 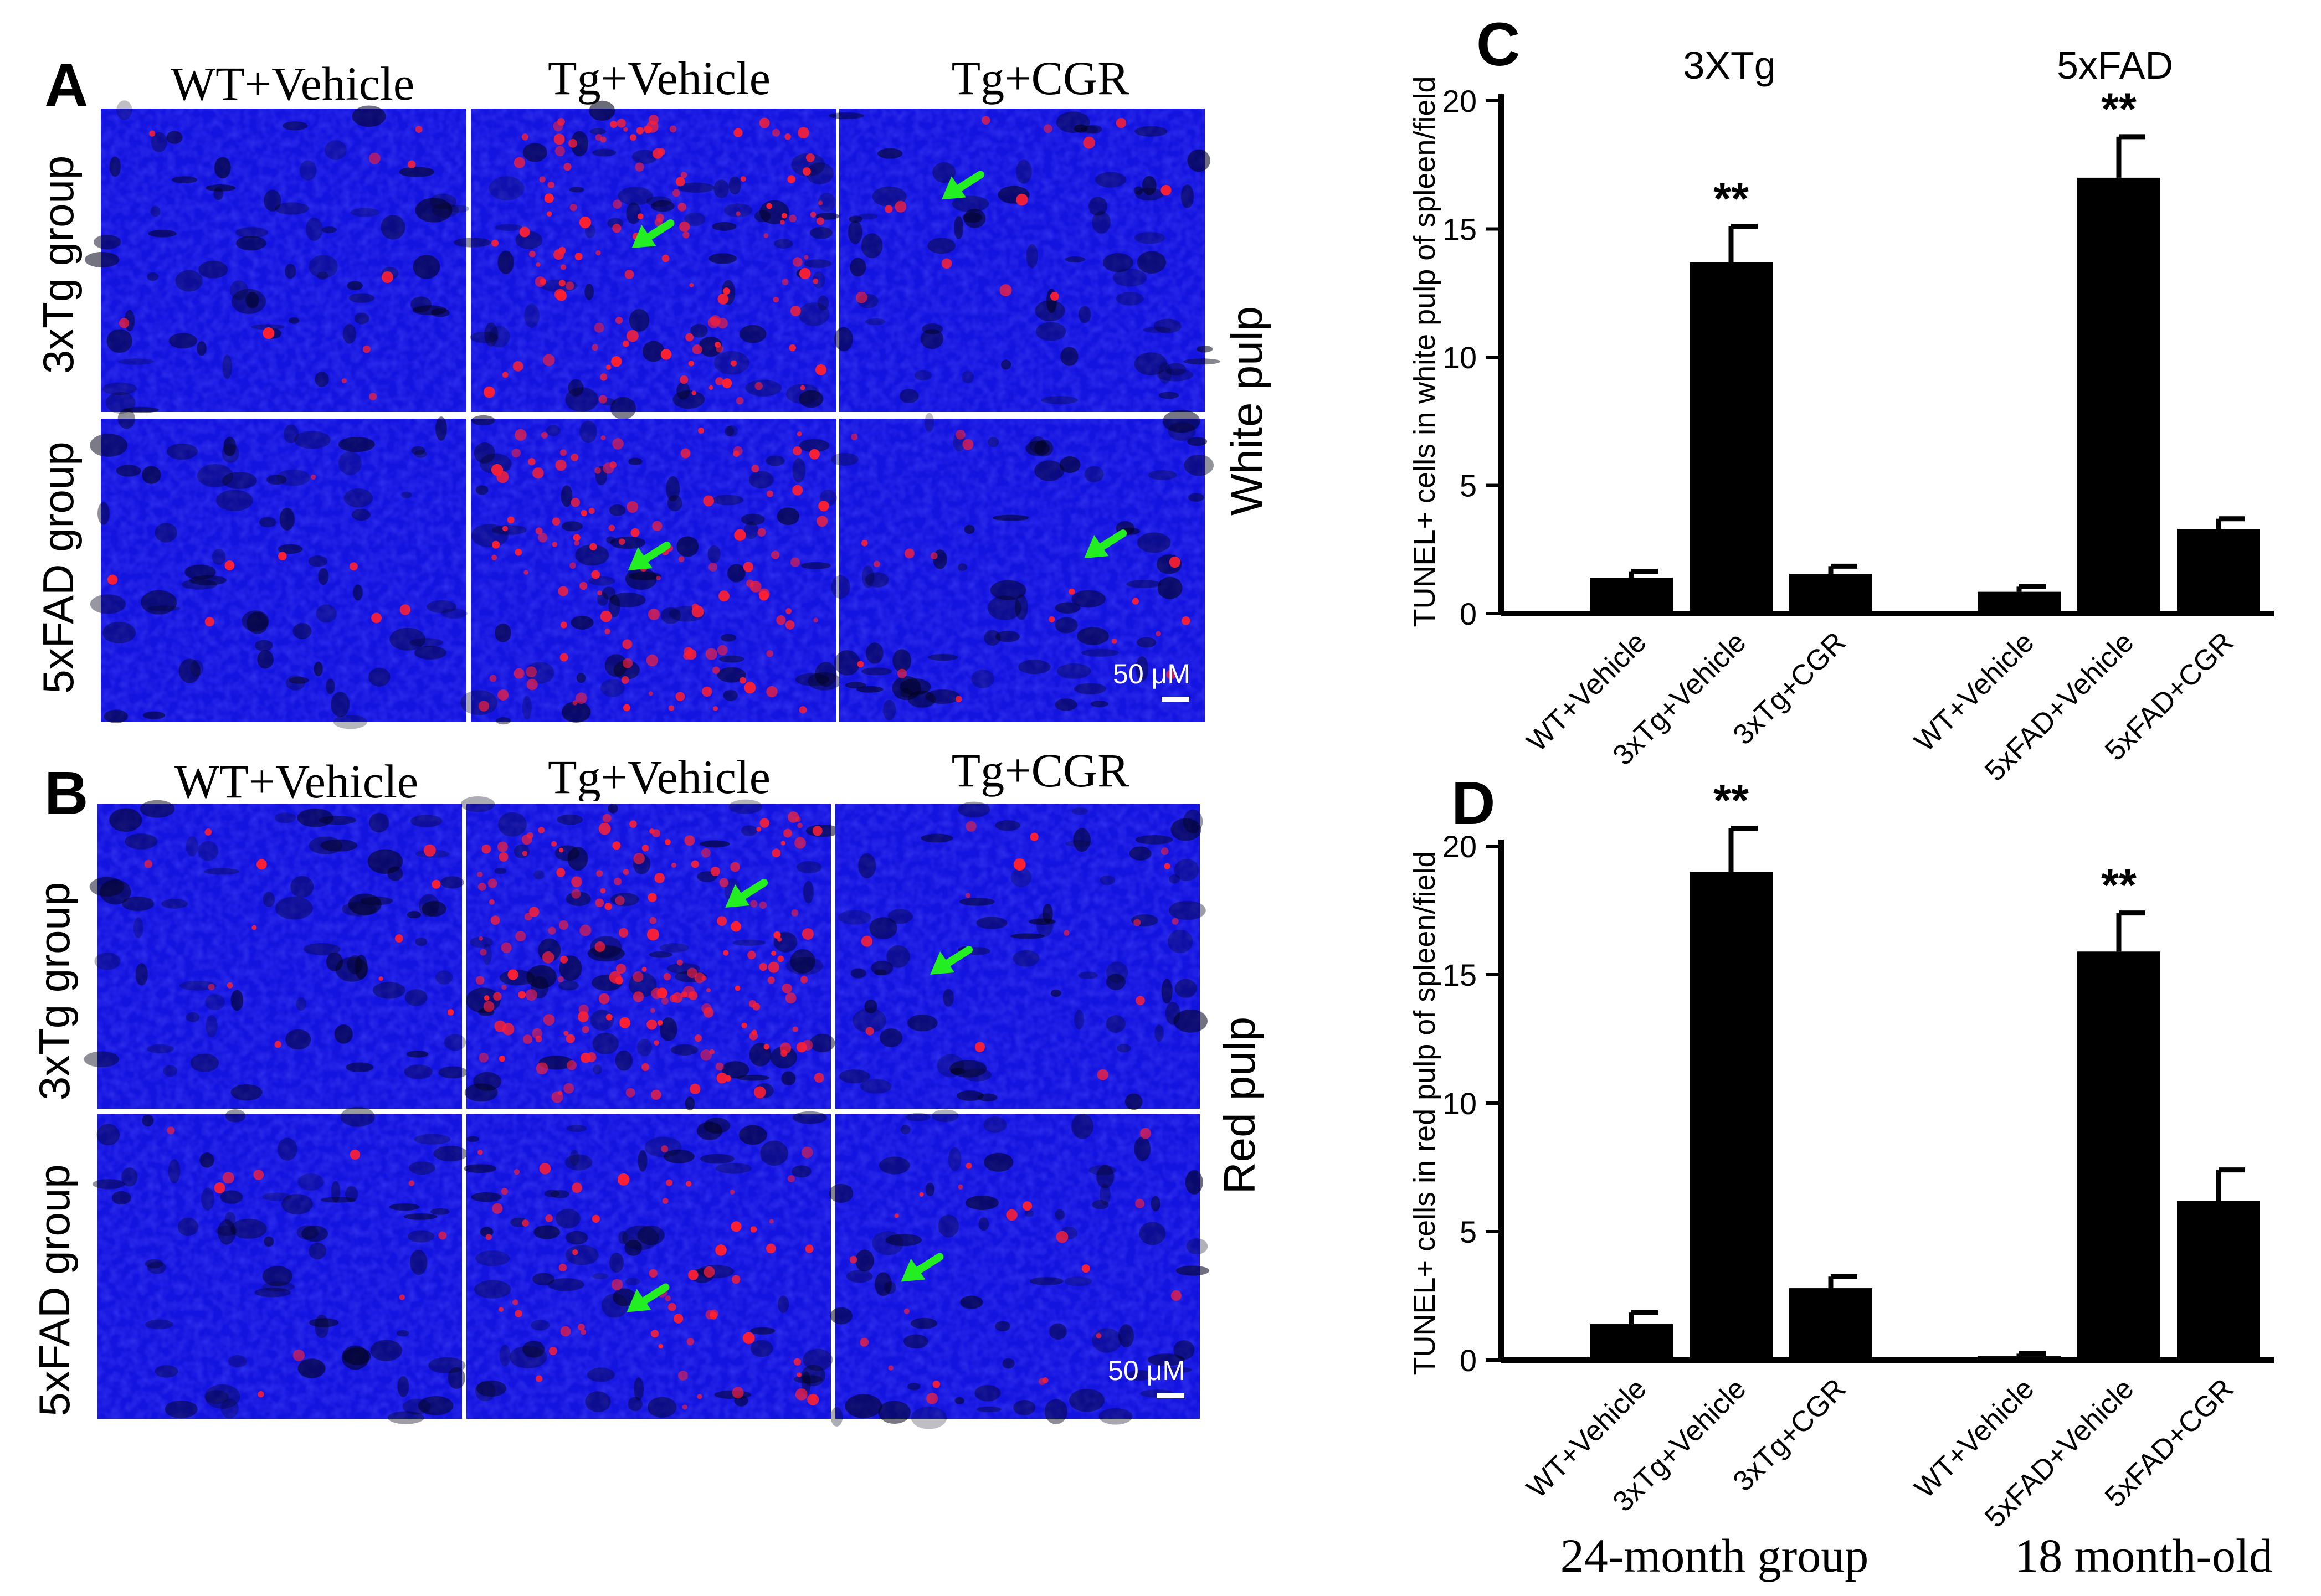 I want to click on row-label-3xtg: 3xTg group, so click(x=55, y=991).